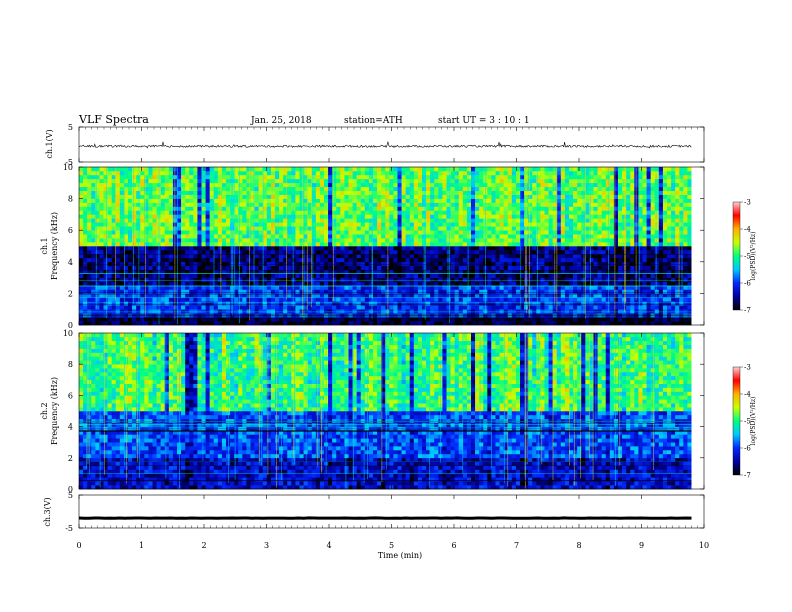 The width and height of the screenshot is (792, 612). I want to click on ch3-waveform-frame, so click(391, 511).